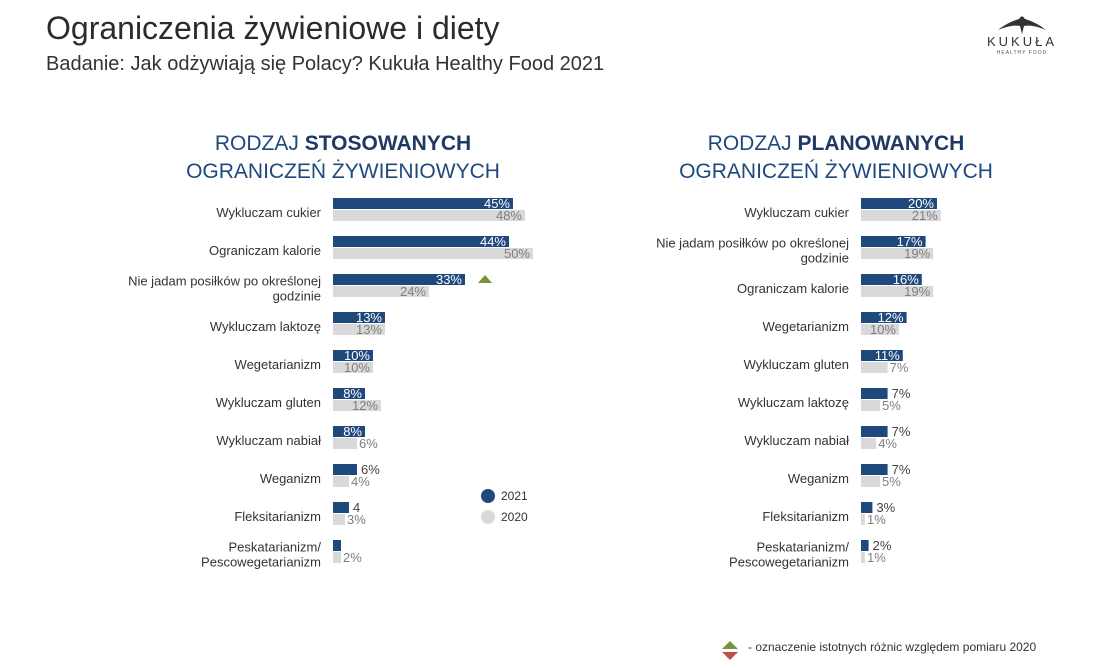 This screenshot has width=1096, height=668. I want to click on right-value-label-2021: 3%, so click(885, 507).